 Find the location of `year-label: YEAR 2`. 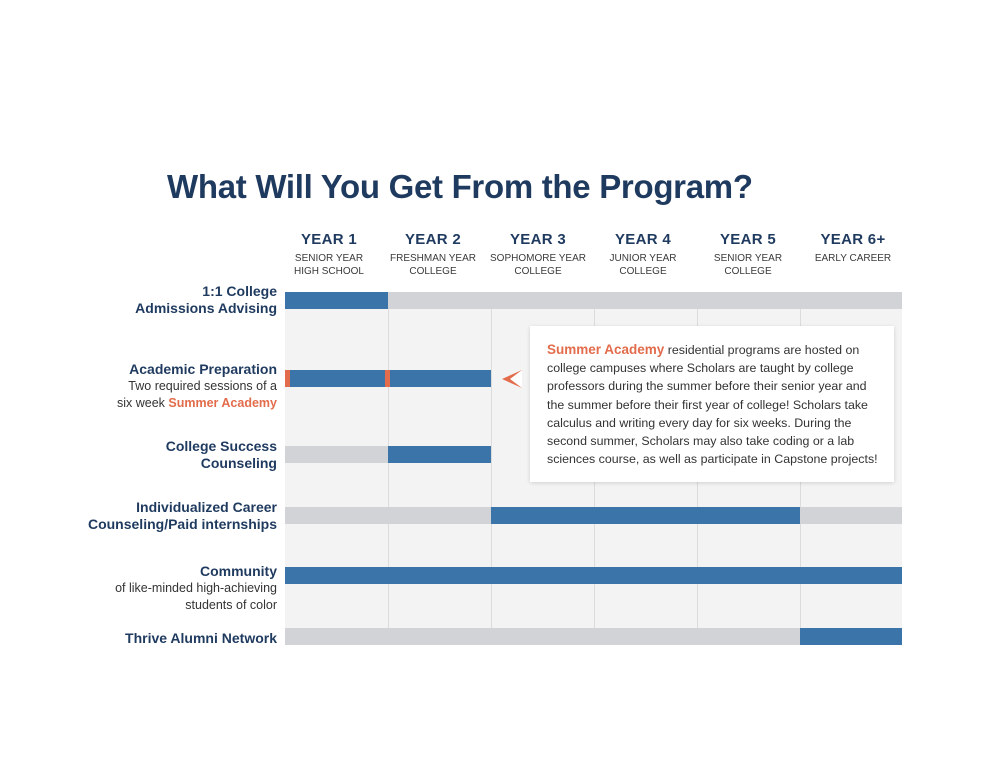

year-label: YEAR 2 is located at coordinates (433, 239).